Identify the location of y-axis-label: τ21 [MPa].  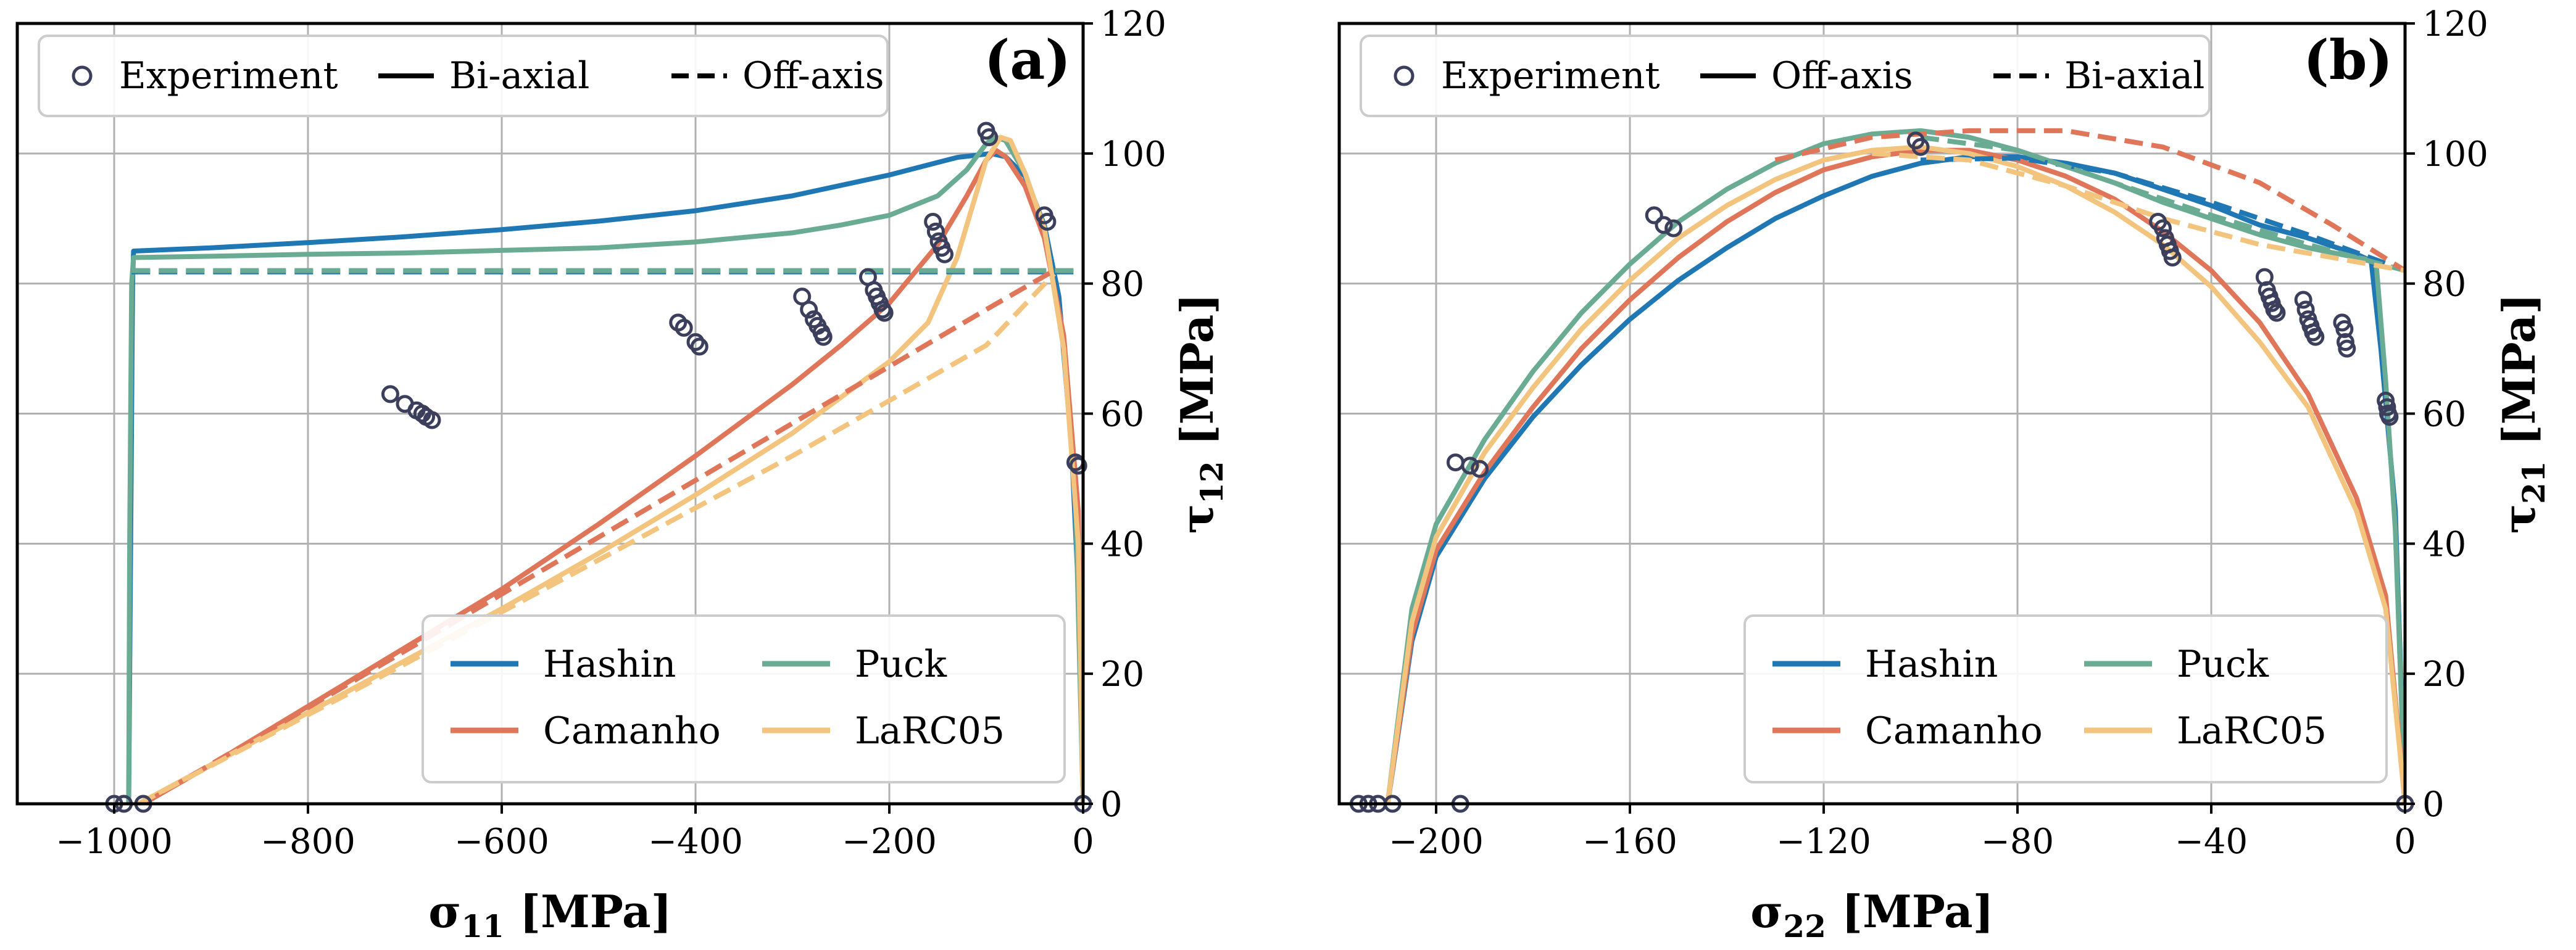
(2522, 414).